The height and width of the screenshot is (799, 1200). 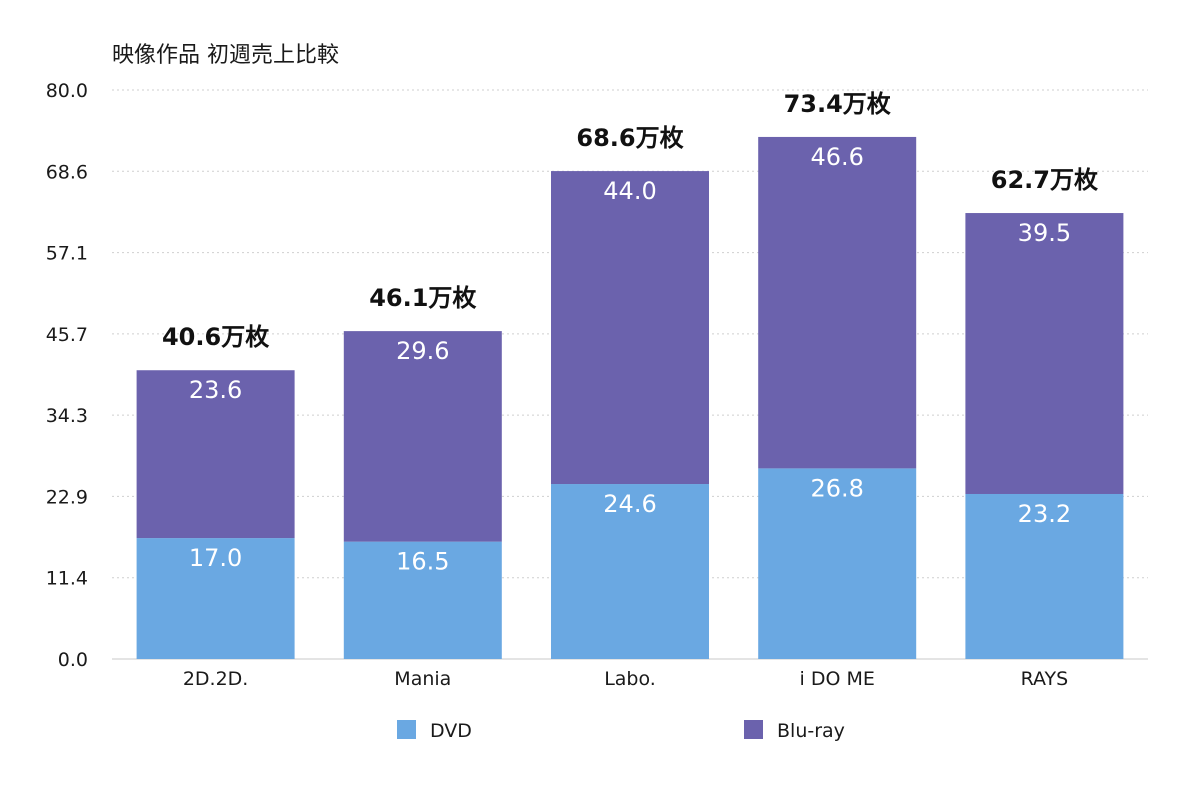 I want to click on y-axis-ticks: 0.0 11.4 22.9 34.3 45.7 57.1 68.6 80.0, so click(x=67, y=375).